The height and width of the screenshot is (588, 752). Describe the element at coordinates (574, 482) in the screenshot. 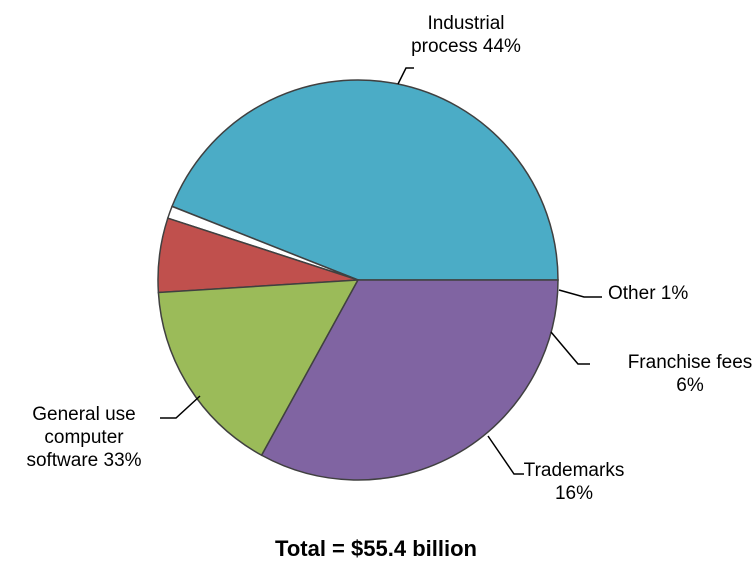

I see `slice-label-trademarks: Trademarks 16%` at that location.